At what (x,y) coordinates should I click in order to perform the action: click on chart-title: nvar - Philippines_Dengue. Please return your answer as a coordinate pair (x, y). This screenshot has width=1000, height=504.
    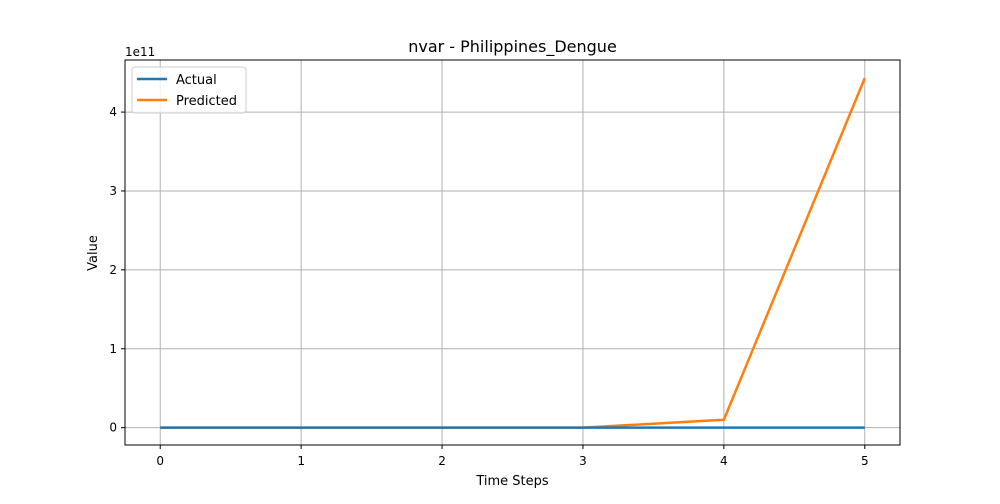
    Looking at the image, I should click on (512, 47).